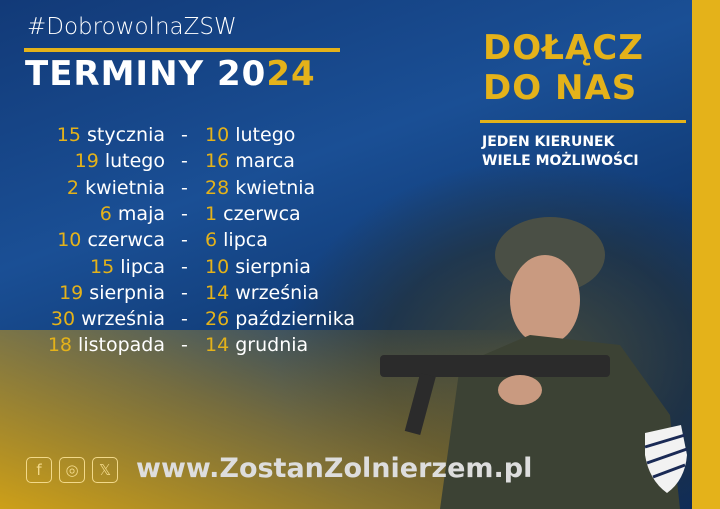 Image resolution: width=720 pixels, height=509 pixels. What do you see at coordinates (126, 240) in the screenshot?
I see `start-month: czerwca` at bounding box center [126, 240].